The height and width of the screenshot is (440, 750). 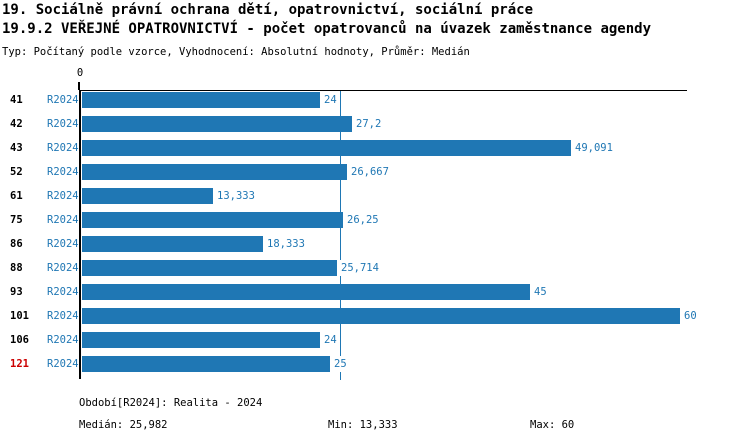 What do you see at coordinates (363, 425) in the screenshot?
I see `min-stat-text: Min: 13,333` at bounding box center [363, 425].